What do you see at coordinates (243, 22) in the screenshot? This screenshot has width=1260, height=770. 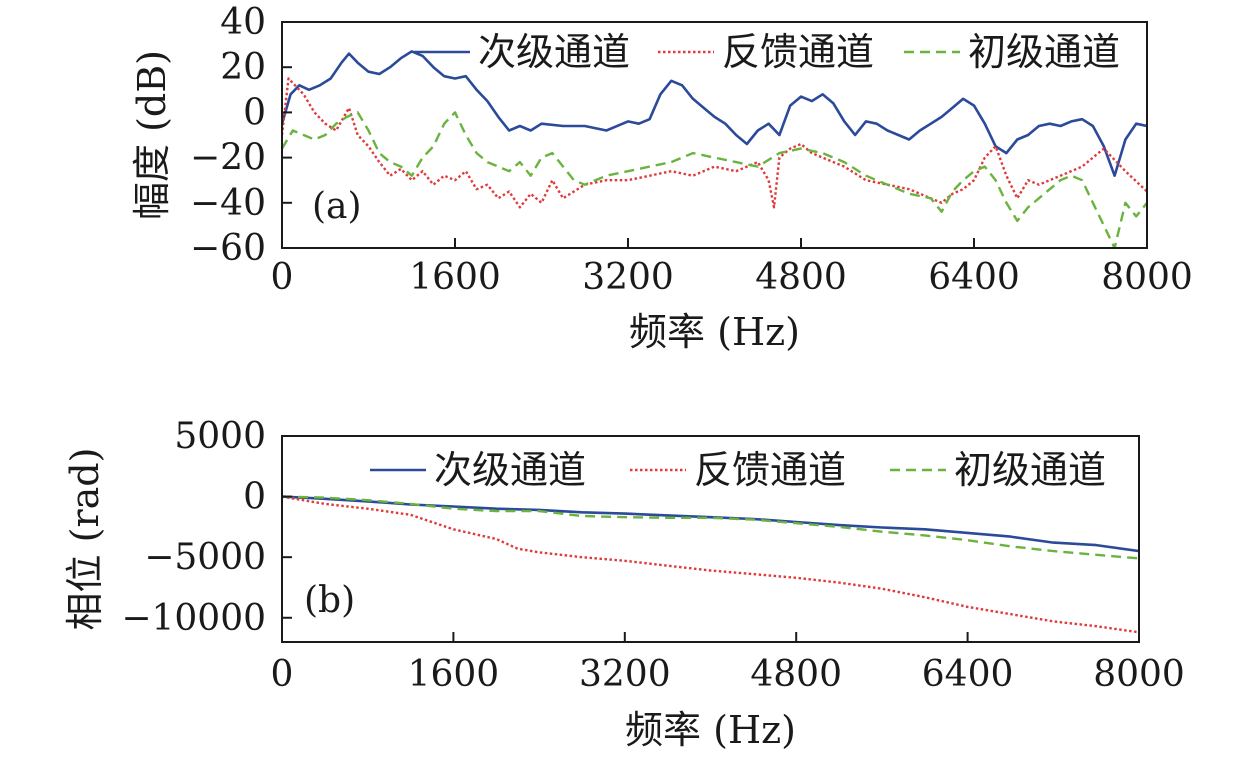 I see `y-tick-label: 40` at bounding box center [243, 22].